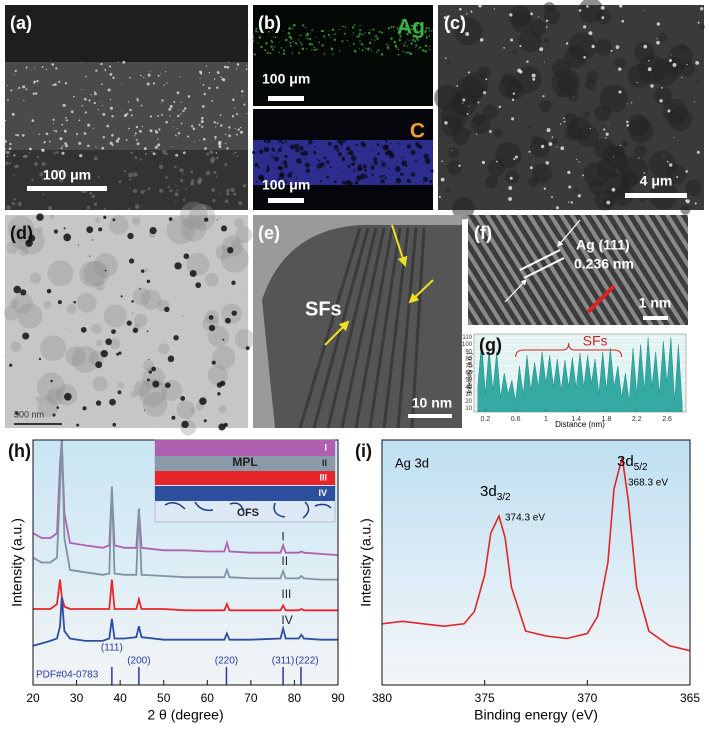 This screenshot has width=709, height=732. I want to click on x-tick-label: 90, so click(338, 698).